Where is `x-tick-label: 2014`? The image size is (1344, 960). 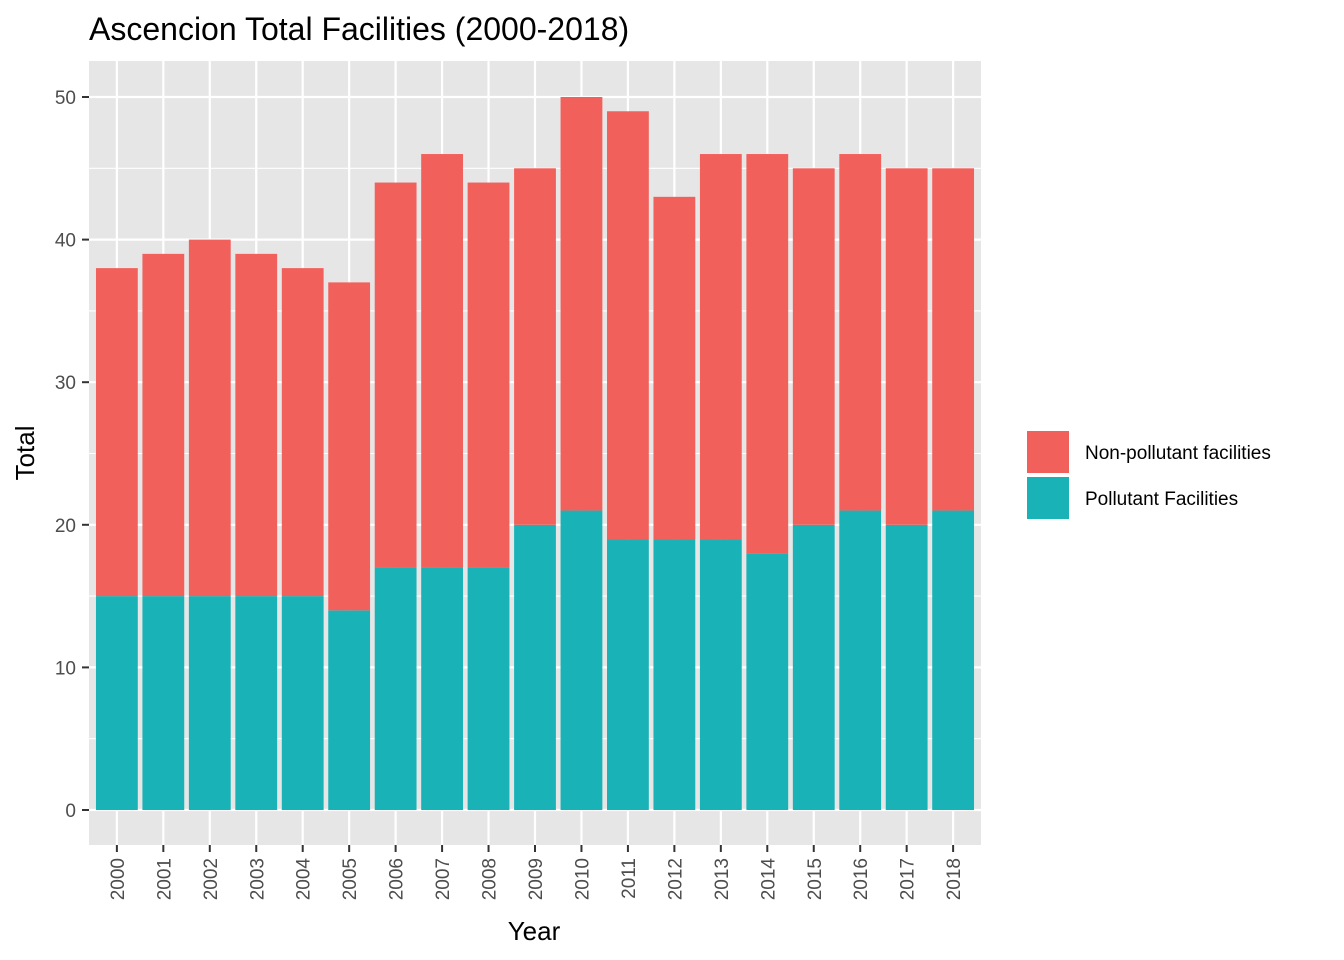
x-tick-label: 2014 is located at coordinates (768, 879).